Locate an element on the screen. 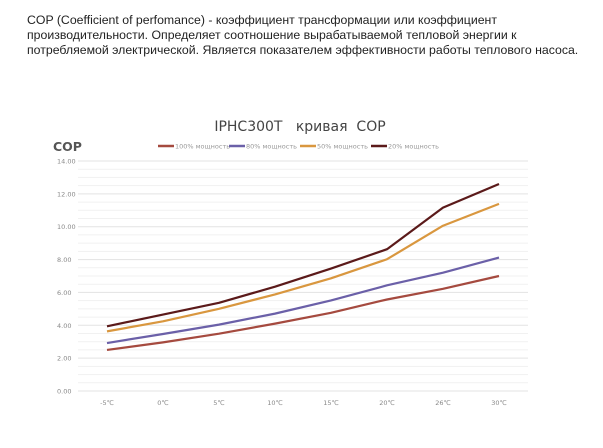  y-tick-label: 10.00 is located at coordinates (66, 227).